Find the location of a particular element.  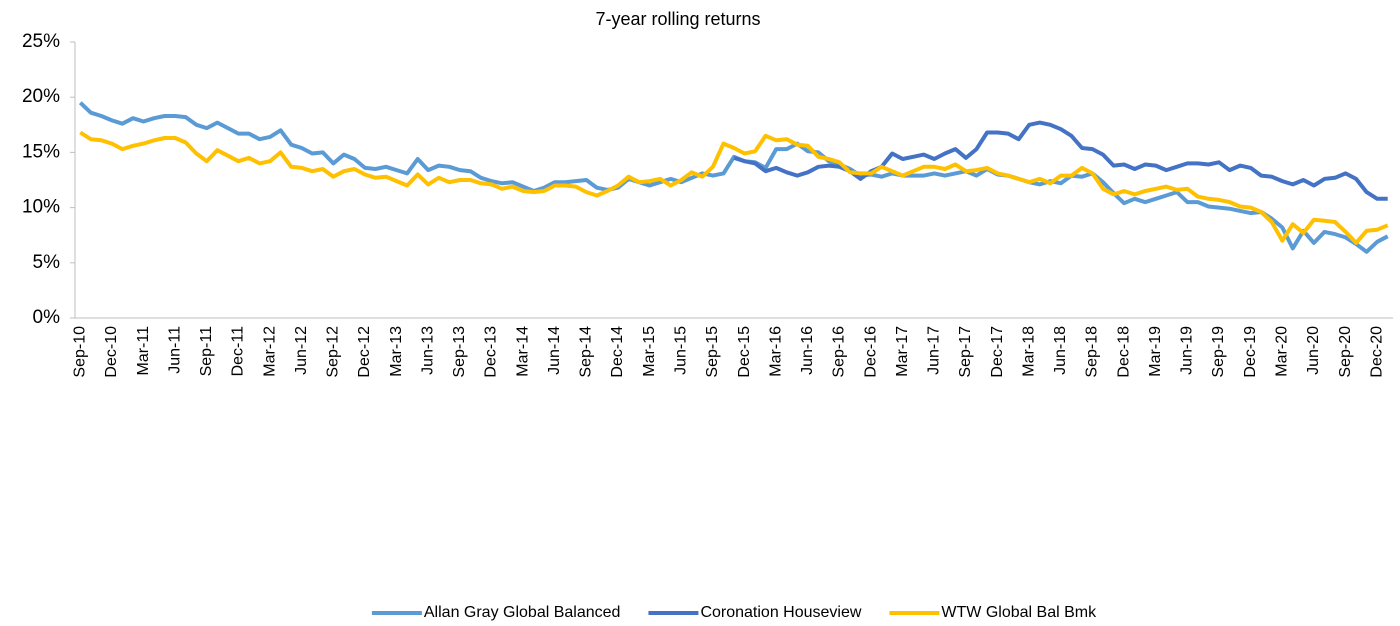

x-tick-label: Mar-17 is located at coordinates (902, 351).